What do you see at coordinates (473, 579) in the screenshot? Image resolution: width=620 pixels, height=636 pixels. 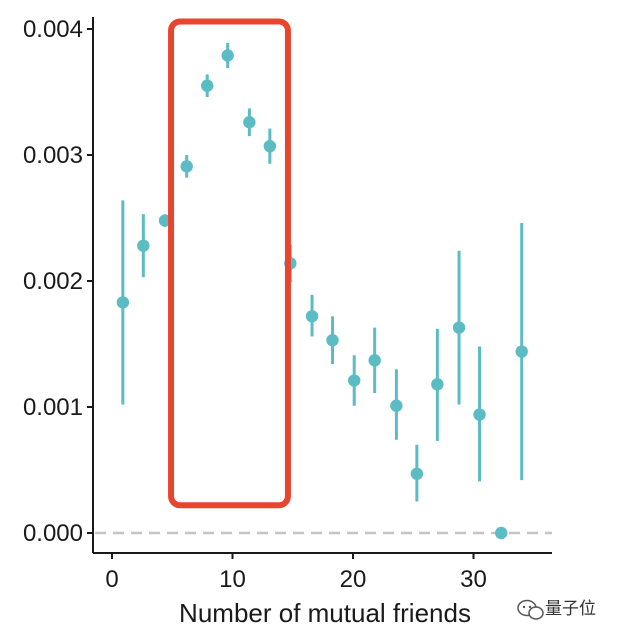 I see `x-tick-label: 30` at bounding box center [473, 579].